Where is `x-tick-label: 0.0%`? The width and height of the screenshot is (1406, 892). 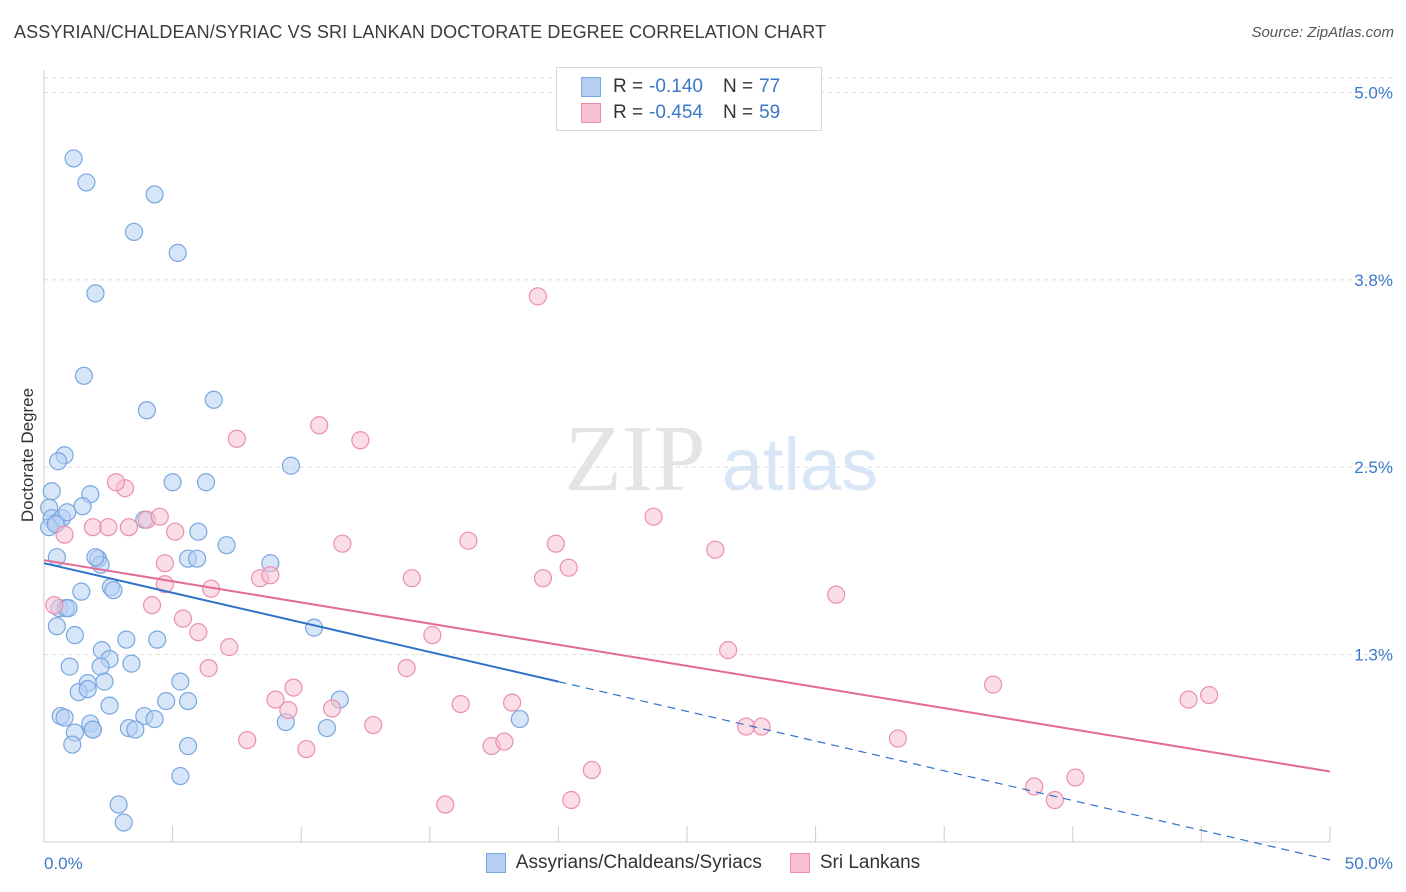 x-tick-label: 0.0% is located at coordinates (63, 863).